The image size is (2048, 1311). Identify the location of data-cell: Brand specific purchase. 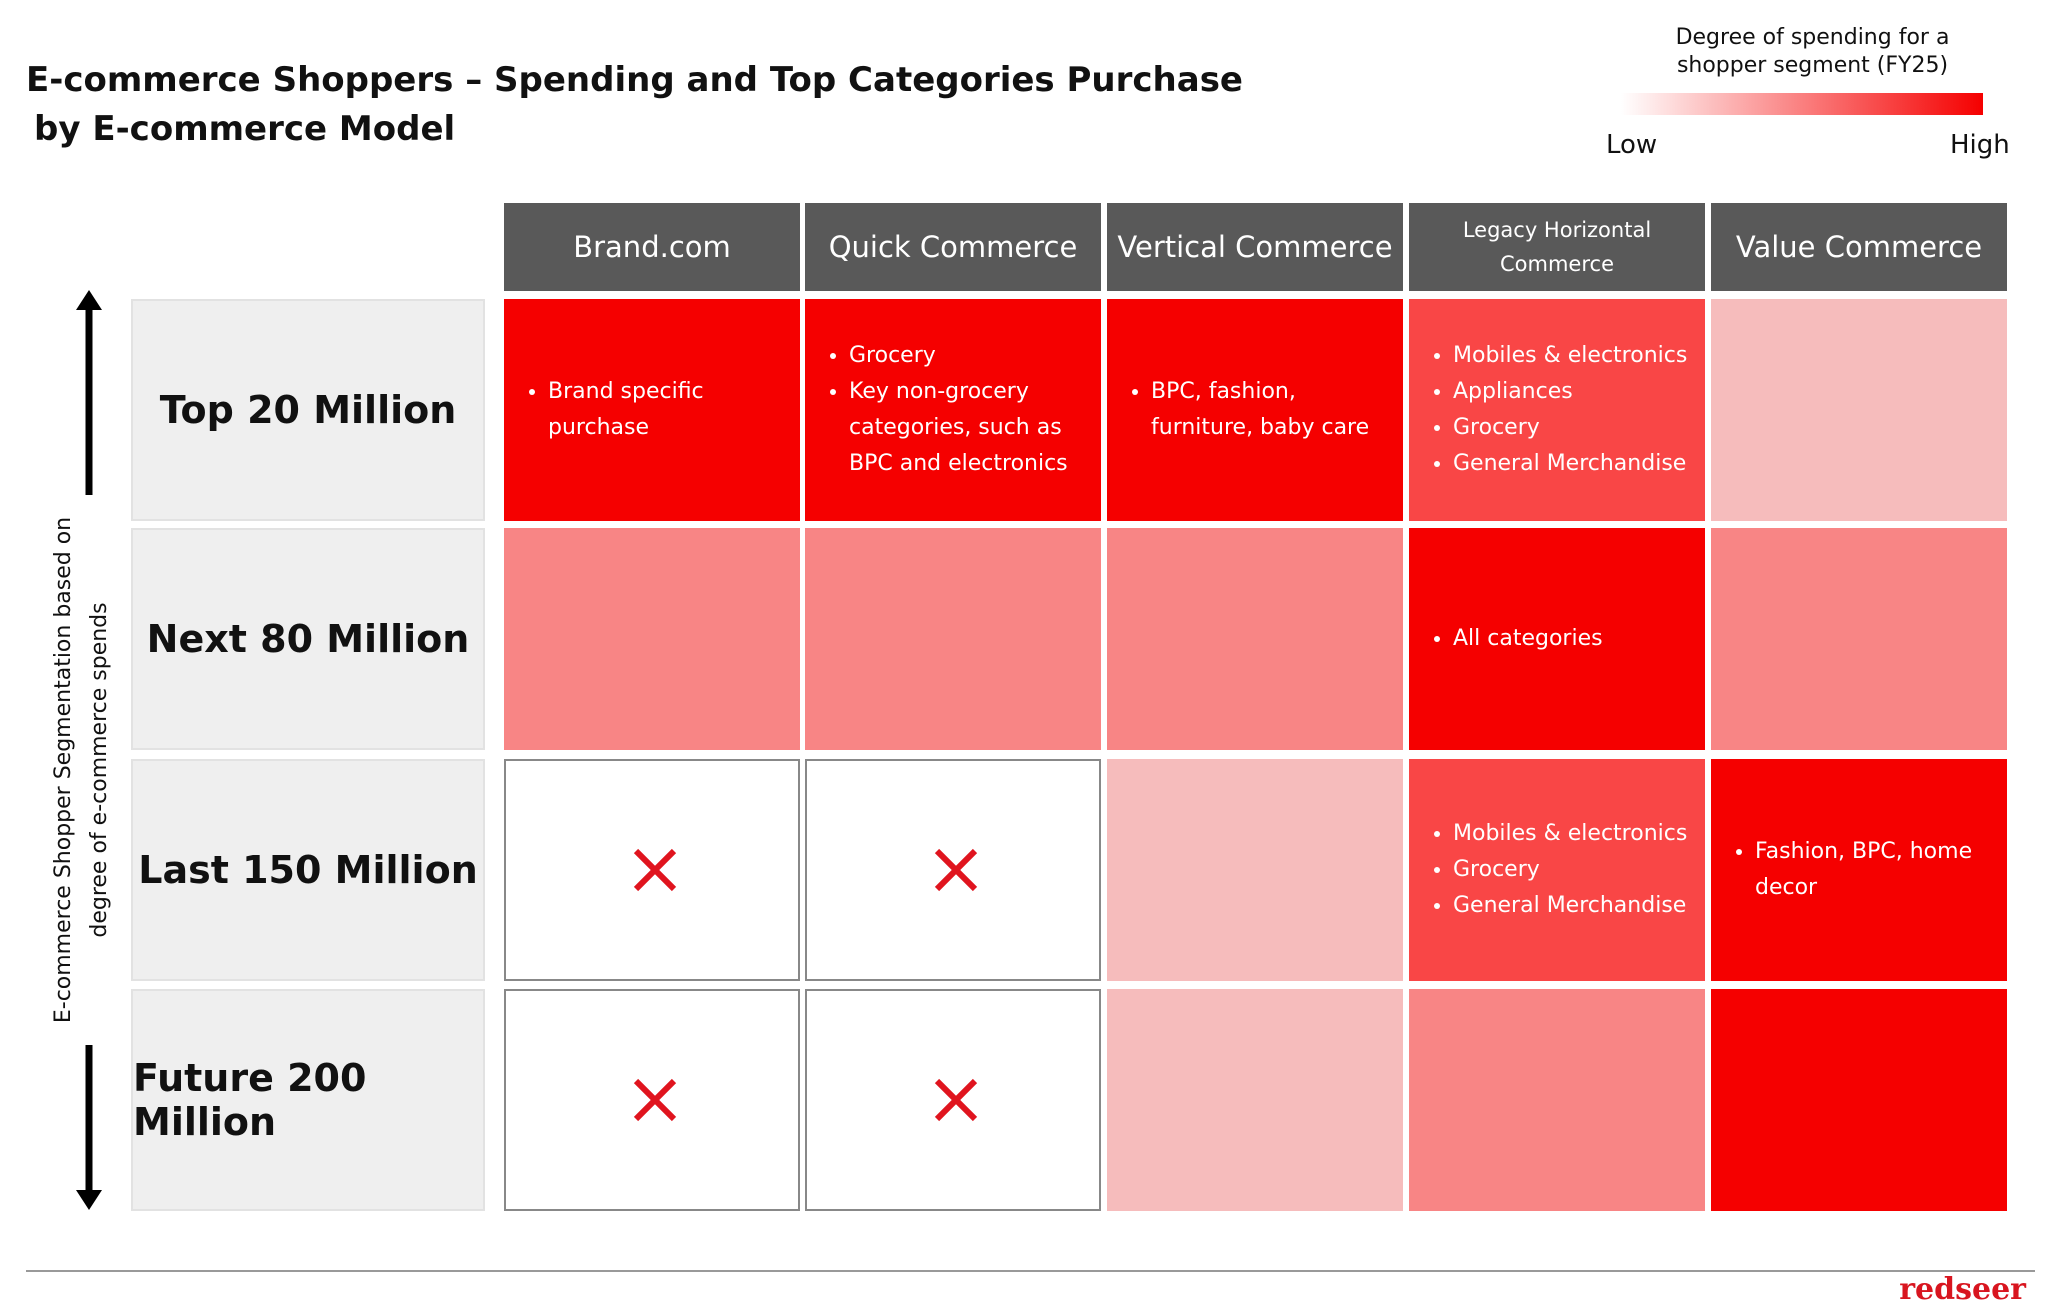
(652, 410).